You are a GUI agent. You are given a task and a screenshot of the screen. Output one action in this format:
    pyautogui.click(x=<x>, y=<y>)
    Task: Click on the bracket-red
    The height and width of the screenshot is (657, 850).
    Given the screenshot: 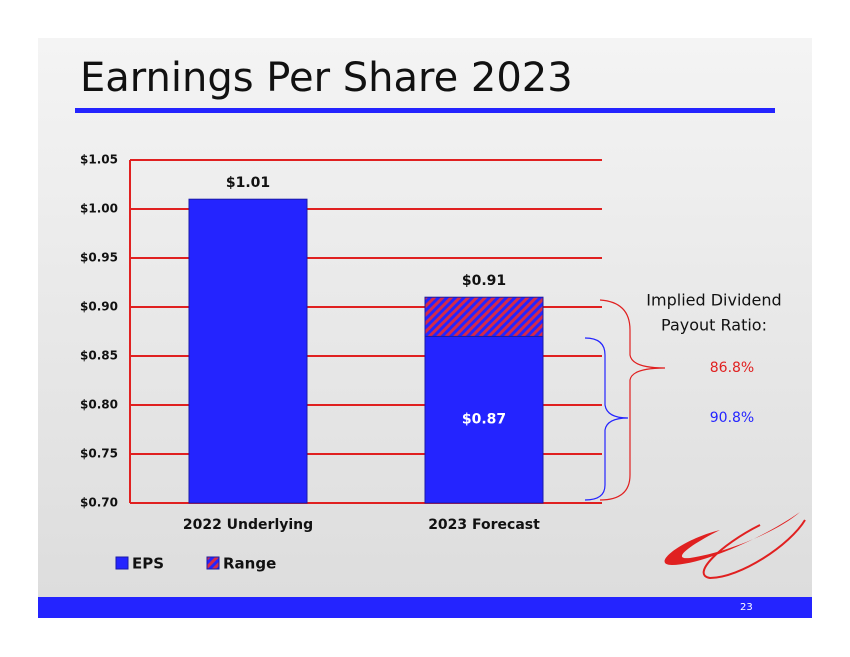 What is the action you would take?
    pyautogui.click(x=632, y=400)
    